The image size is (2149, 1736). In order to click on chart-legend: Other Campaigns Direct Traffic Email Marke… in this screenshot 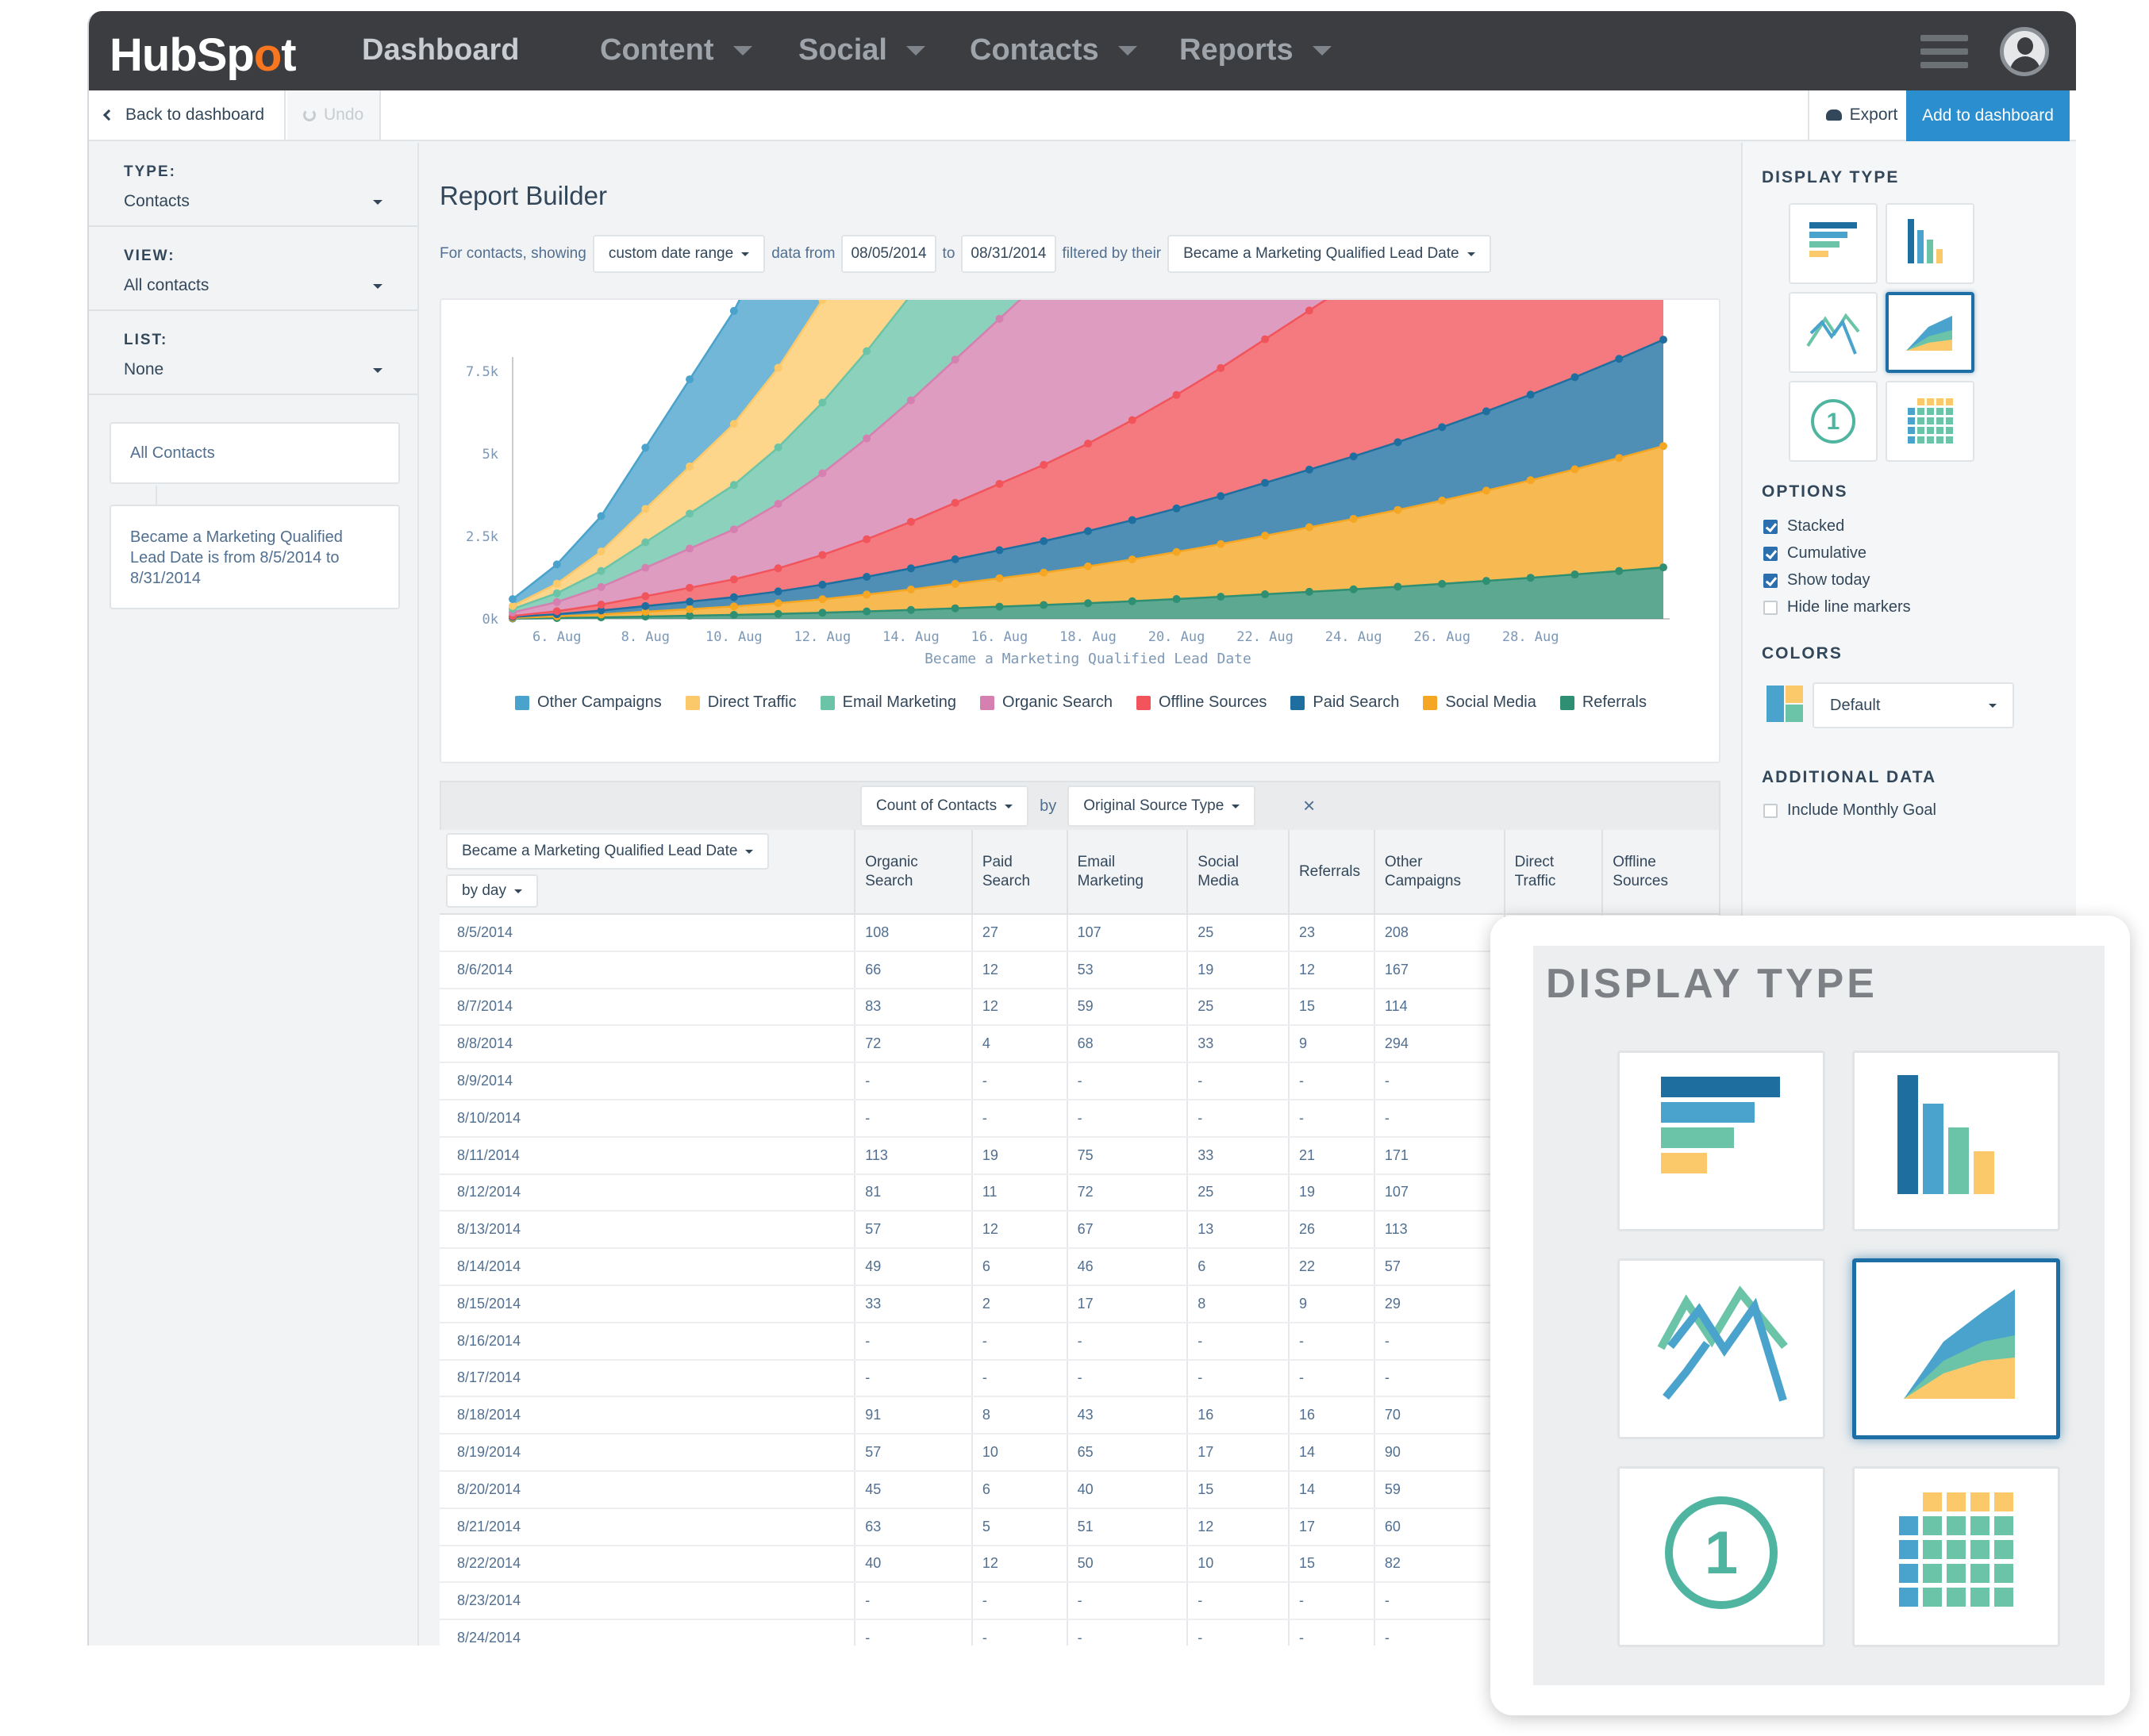, I will do `click(1081, 702)`.